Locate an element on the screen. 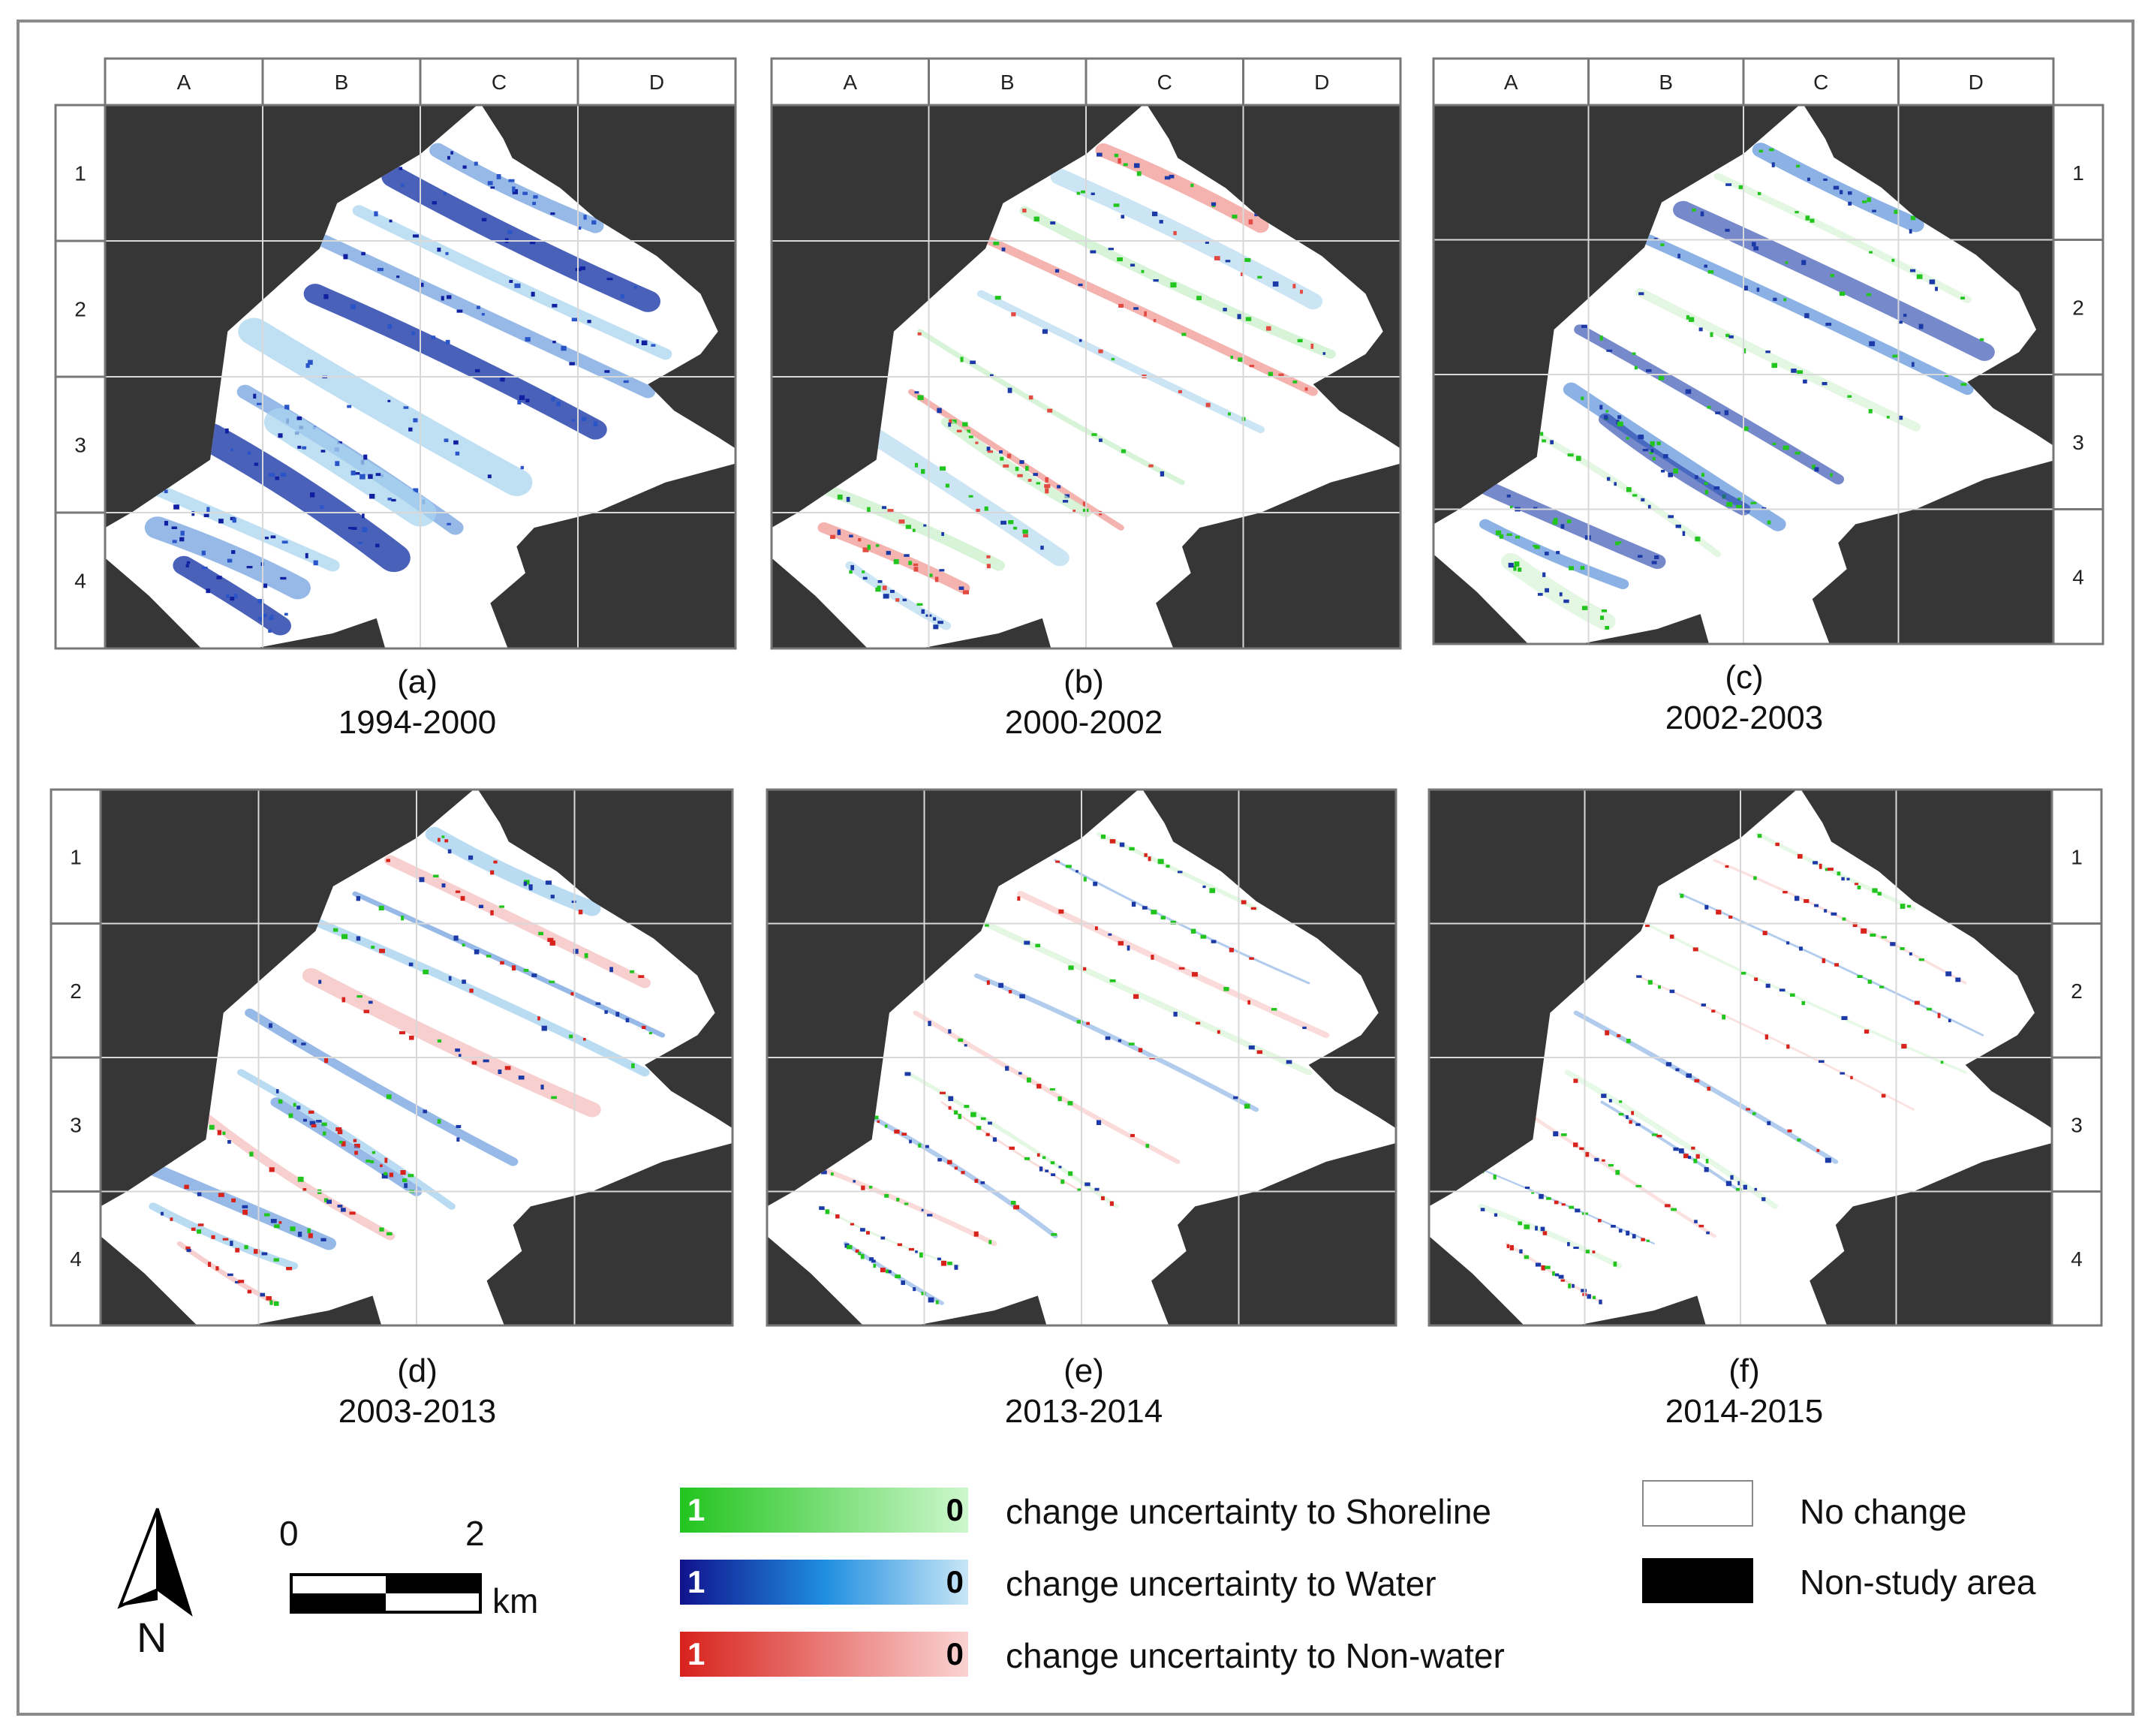 The width and height of the screenshot is (2154, 1736). grid-lines is located at coordinates (1743, 374).